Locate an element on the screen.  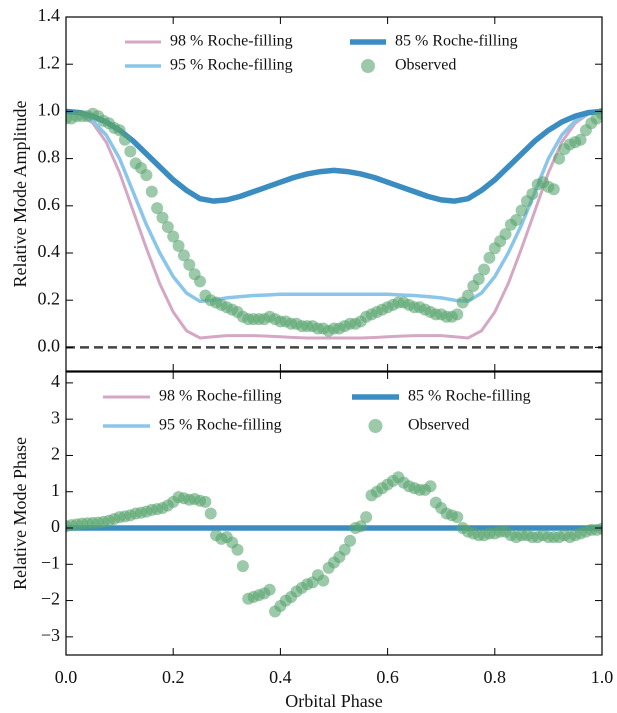
y-tick-label: 1.2 is located at coordinates (49, 62).